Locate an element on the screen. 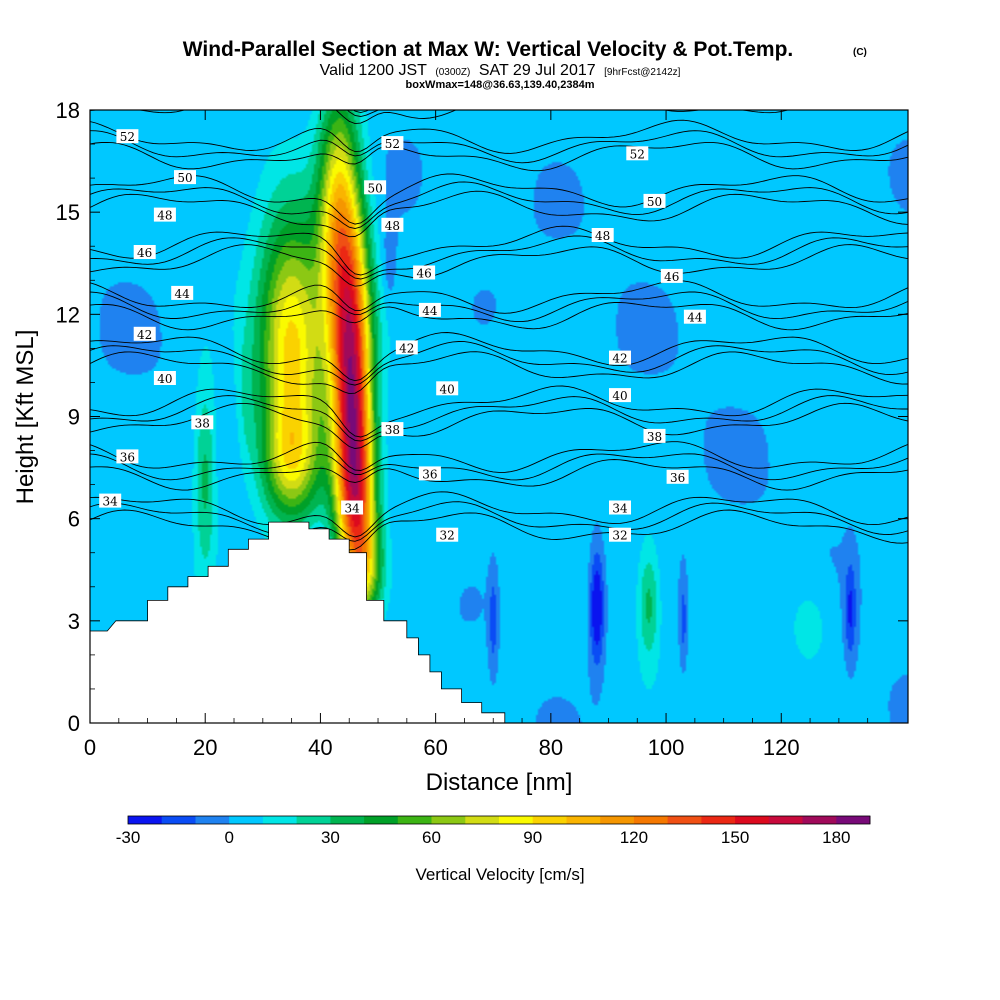 This screenshot has width=1000, height=1000. colorbar-tick-label: 30 is located at coordinates (330, 837).